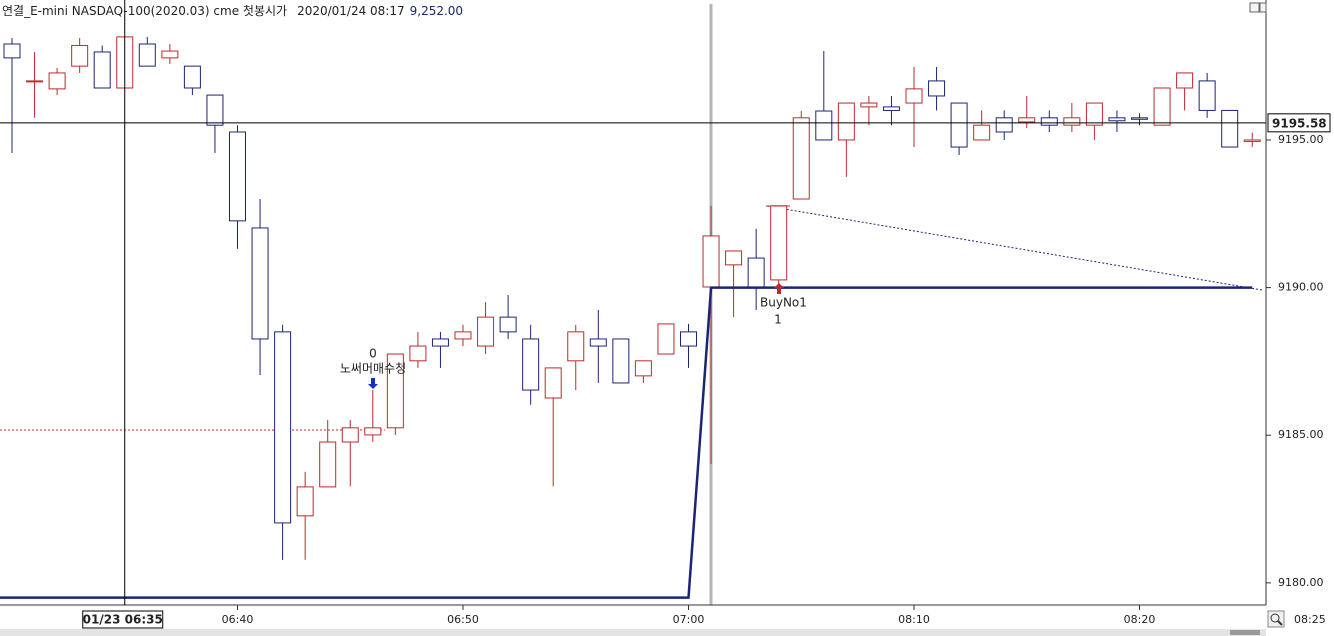  I want to click on x-tick-label: 06:40, so click(238, 619).